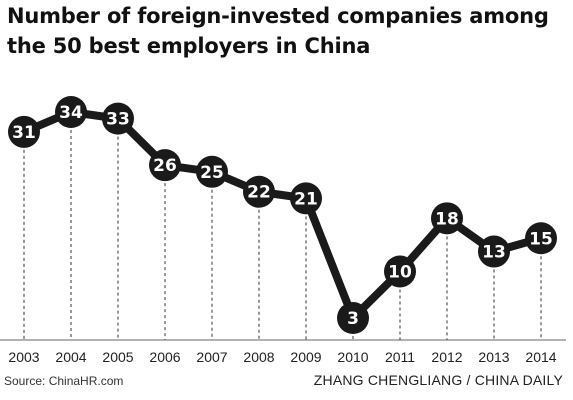 The height and width of the screenshot is (400, 573). What do you see at coordinates (493, 357) in the screenshot?
I see `x-tick-label: 2013` at bounding box center [493, 357].